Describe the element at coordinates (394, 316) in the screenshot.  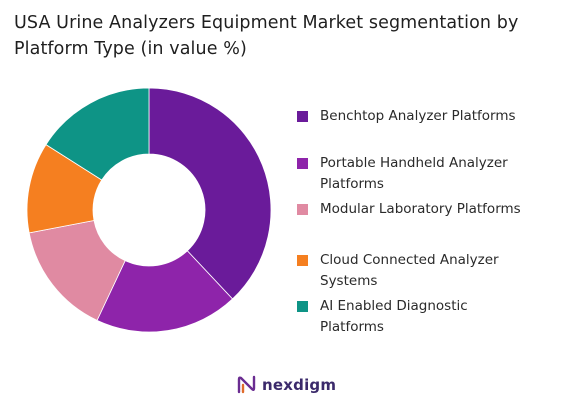
I see `legend-label-ai-enabled: AI Enabled Diagnostic Platforms` at that location.